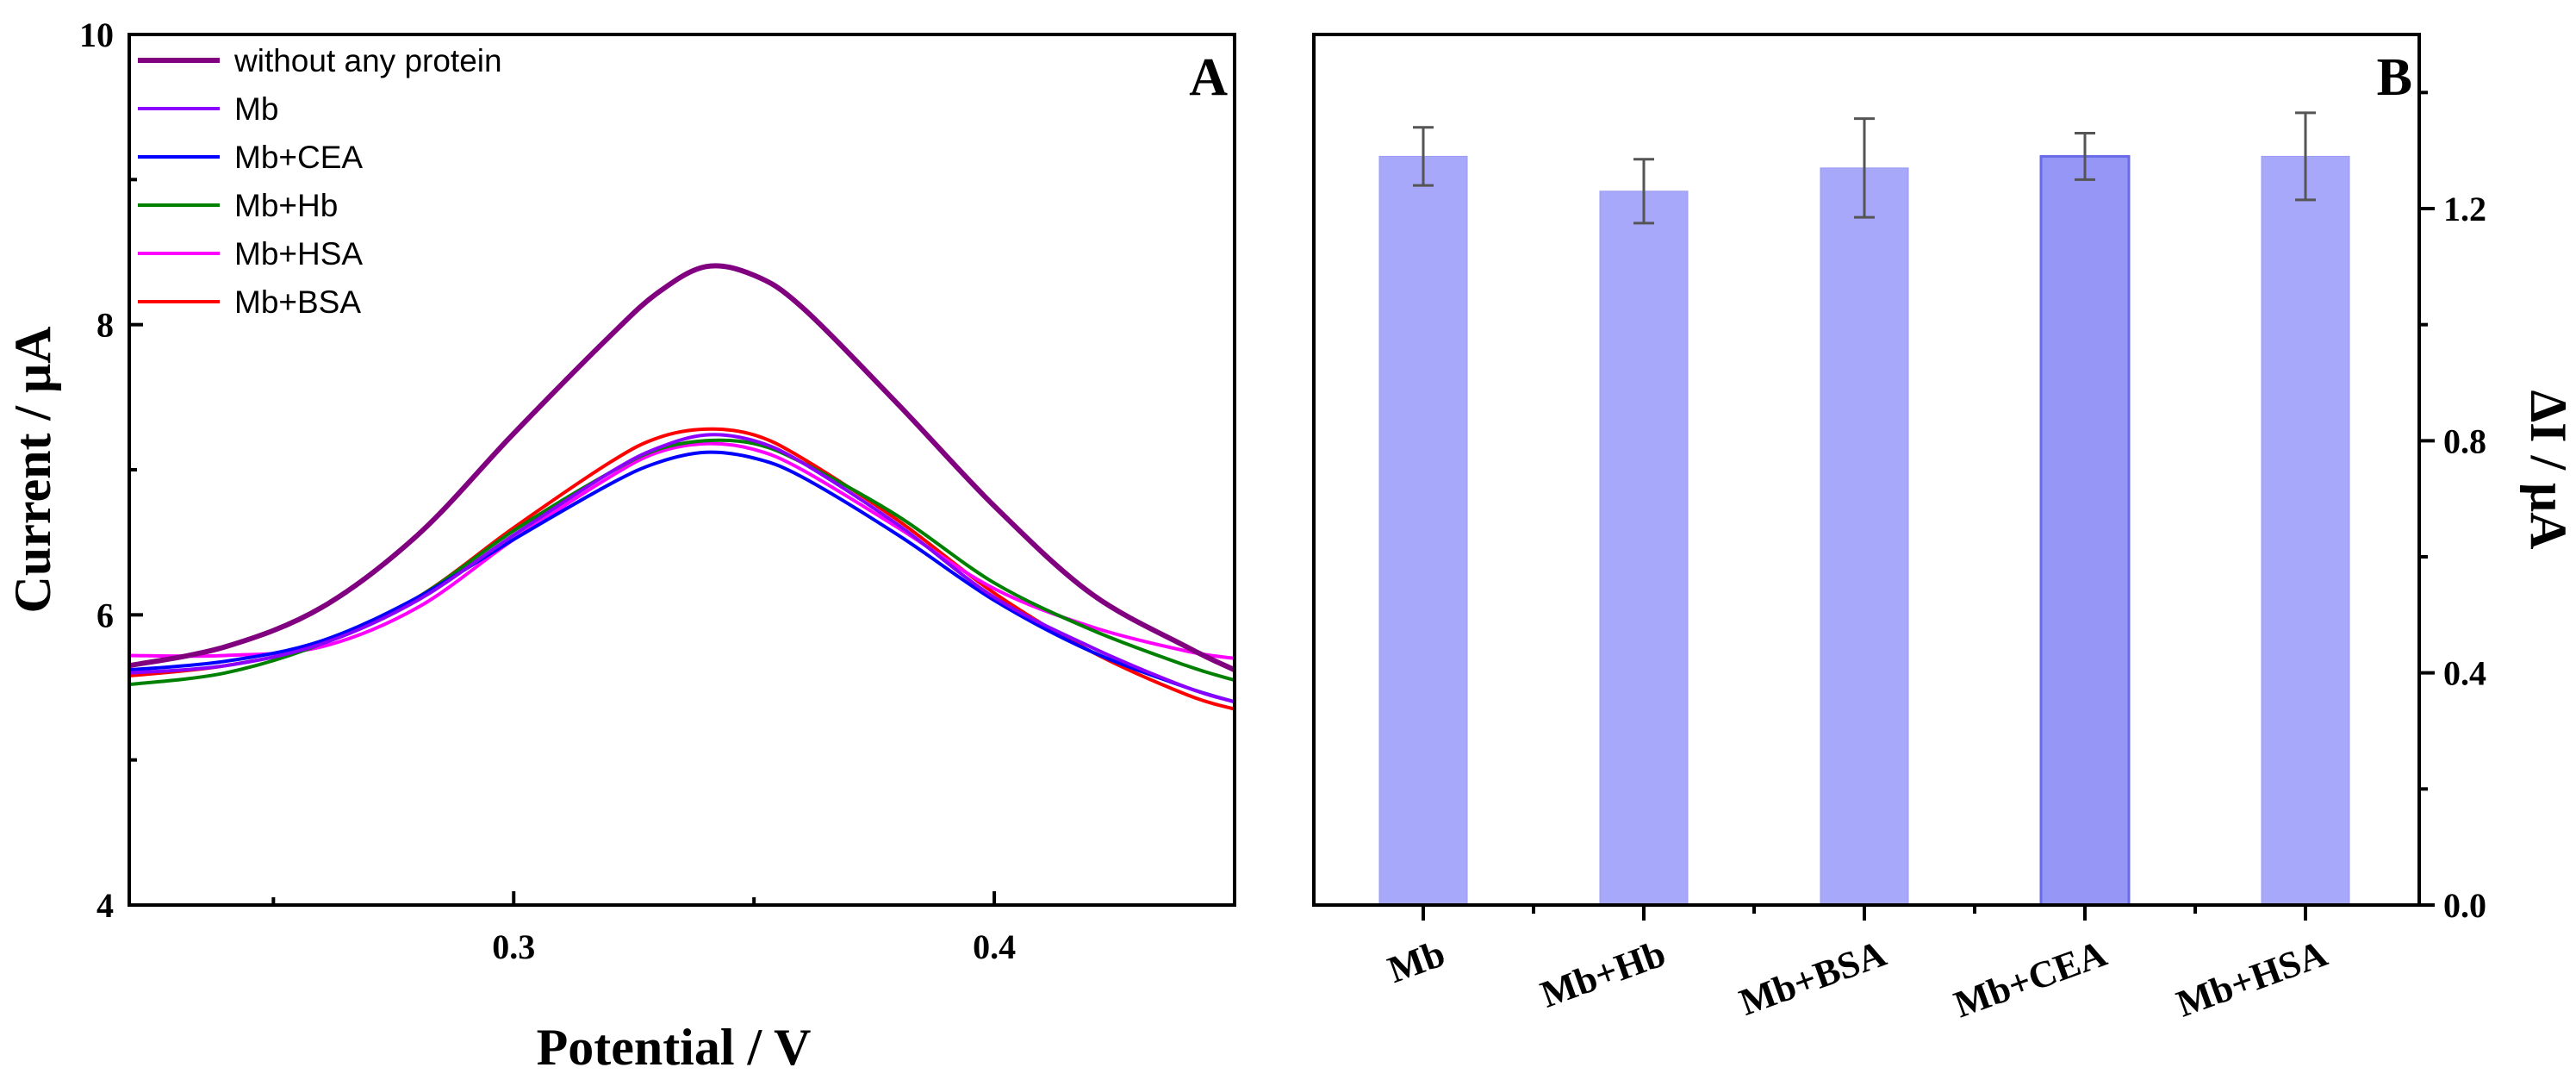  Describe the element at coordinates (2252, 979) in the screenshot. I see `b-category-label: Mb+HSA` at that location.